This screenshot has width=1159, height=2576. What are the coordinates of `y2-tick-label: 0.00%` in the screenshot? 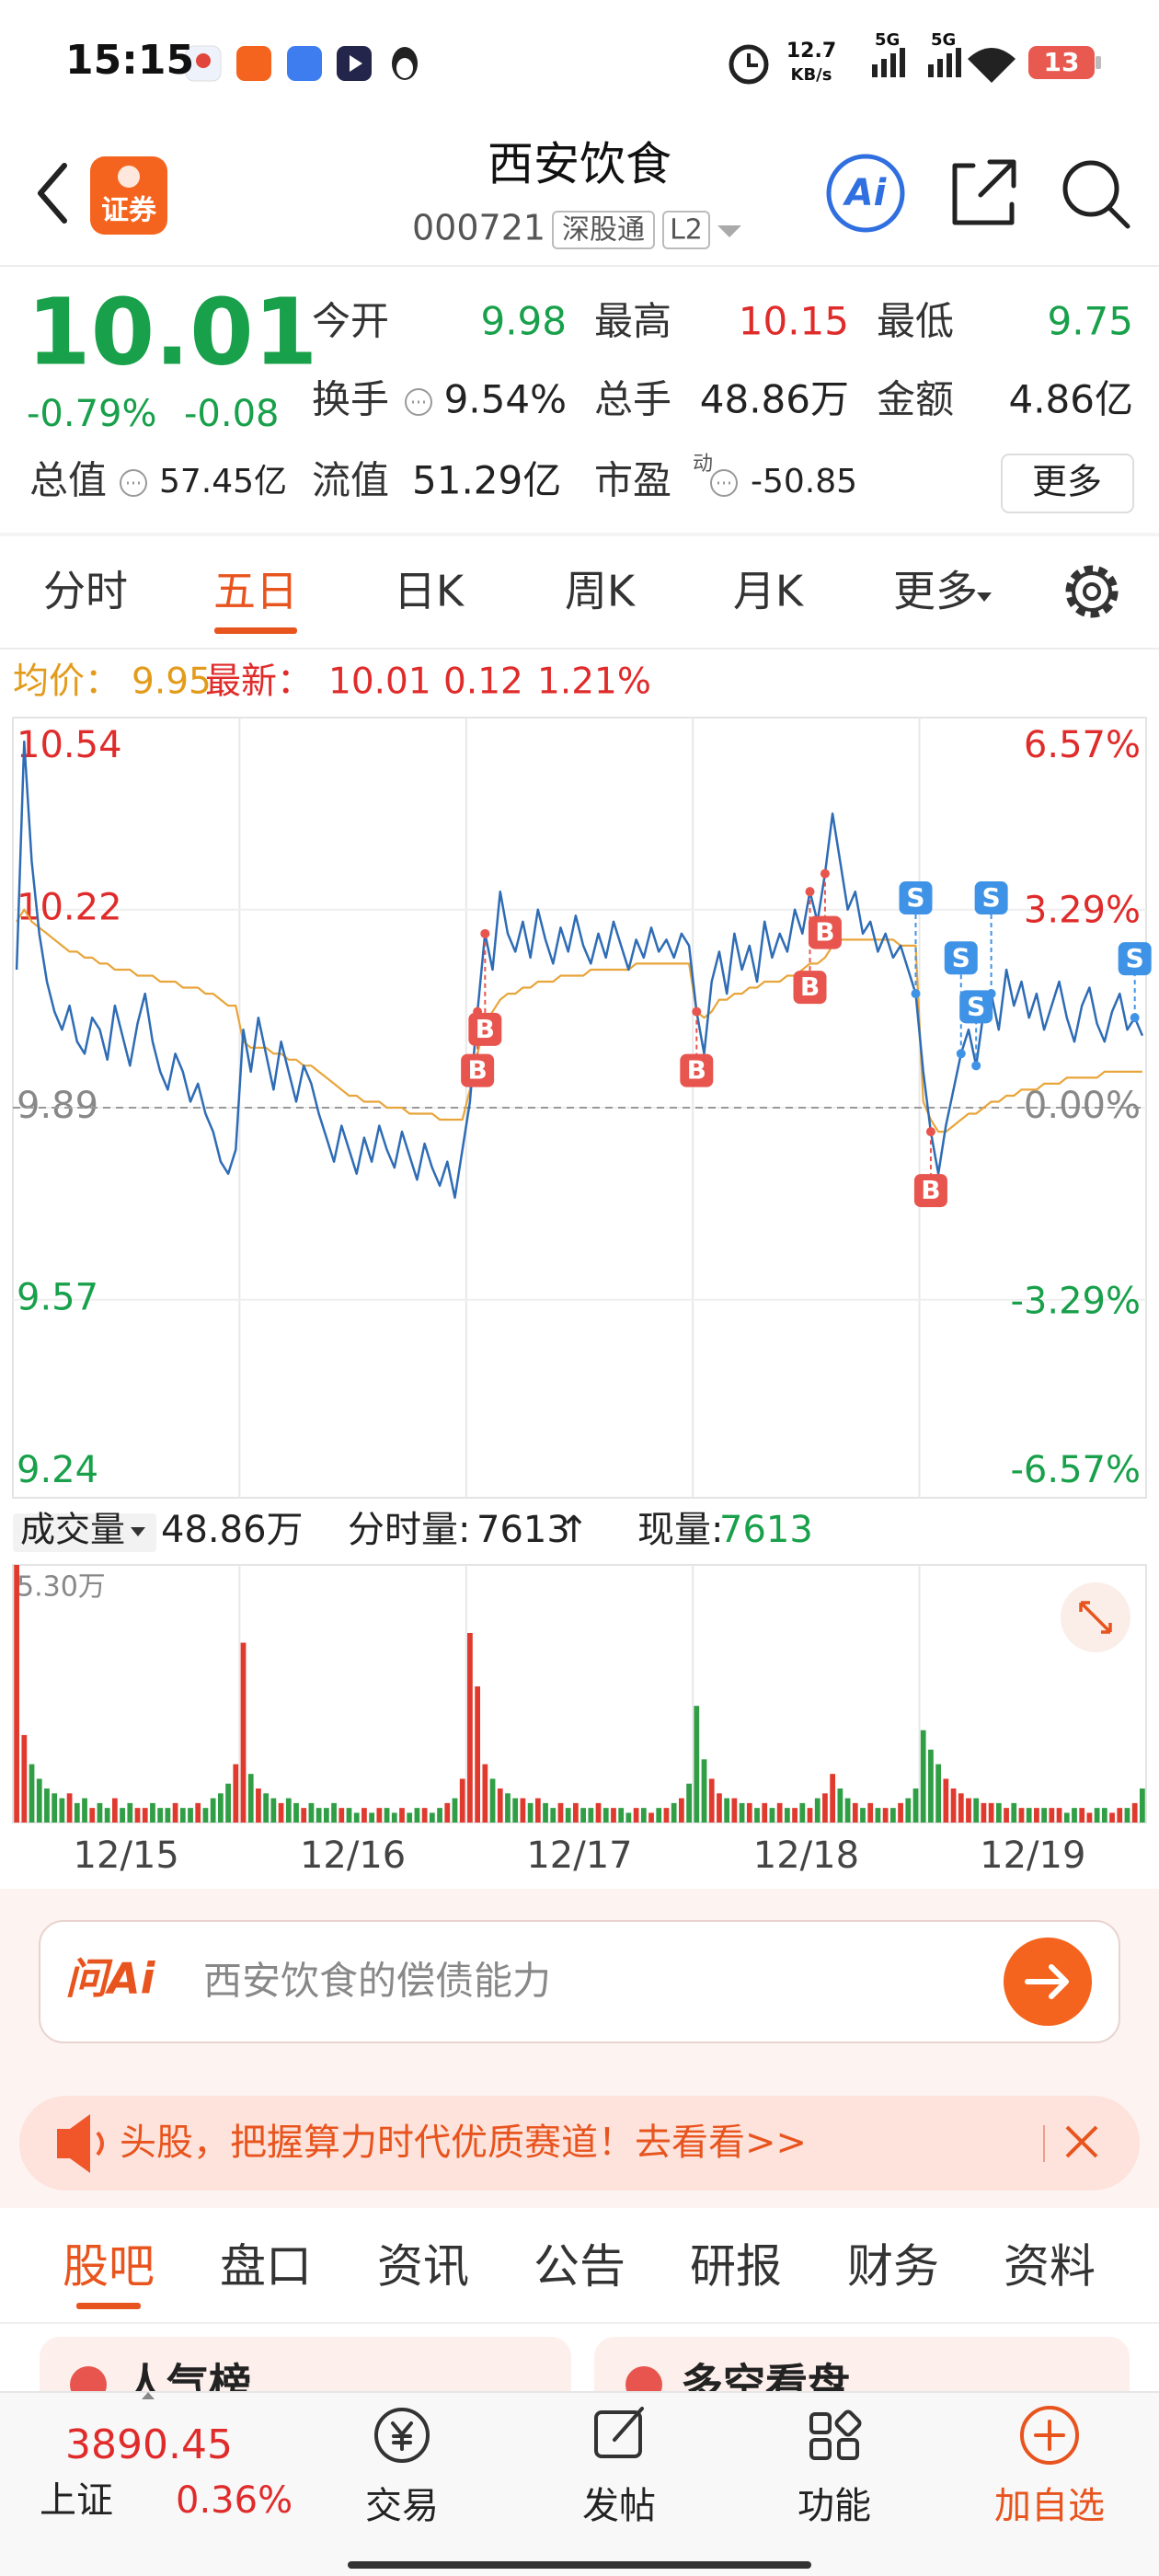 It's located at (1082, 1106).